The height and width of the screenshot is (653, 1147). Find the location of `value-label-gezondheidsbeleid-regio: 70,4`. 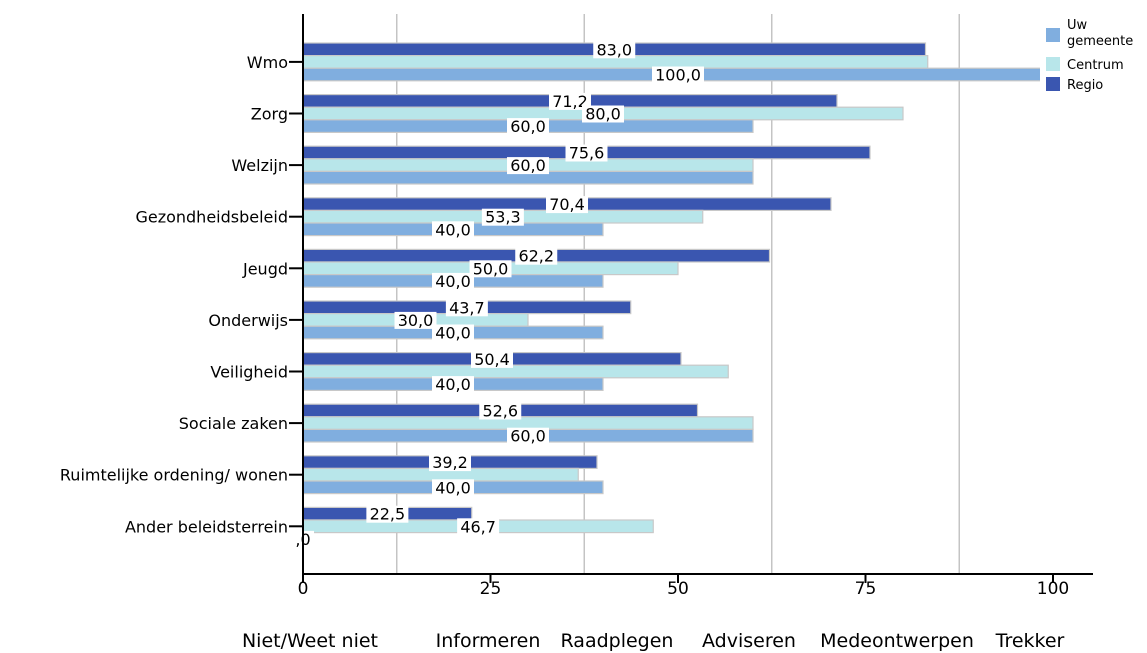

value-label-gezondheidsbeleid-regio: 70,4 is located at coordinates (567, 204).